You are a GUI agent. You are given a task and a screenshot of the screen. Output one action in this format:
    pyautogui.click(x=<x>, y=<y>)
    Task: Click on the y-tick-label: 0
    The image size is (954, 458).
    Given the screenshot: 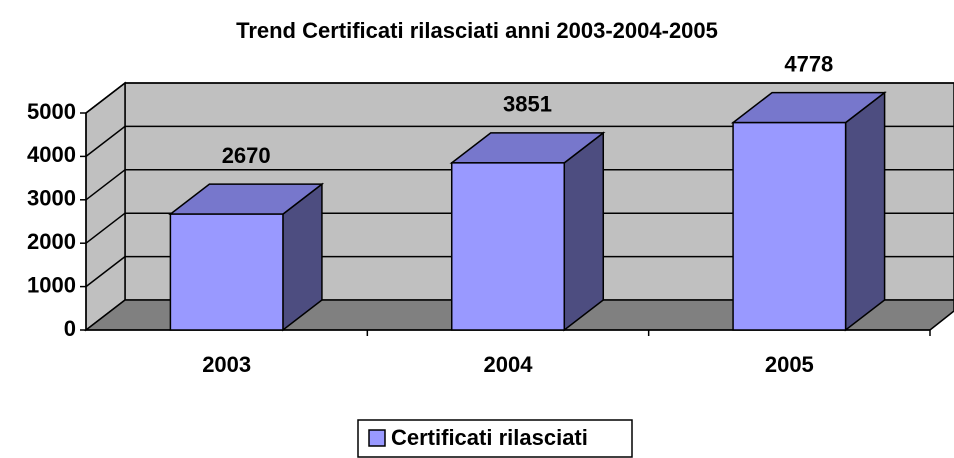 What is the action you would take?
    pyautogui.click(x=70, y=328)
    